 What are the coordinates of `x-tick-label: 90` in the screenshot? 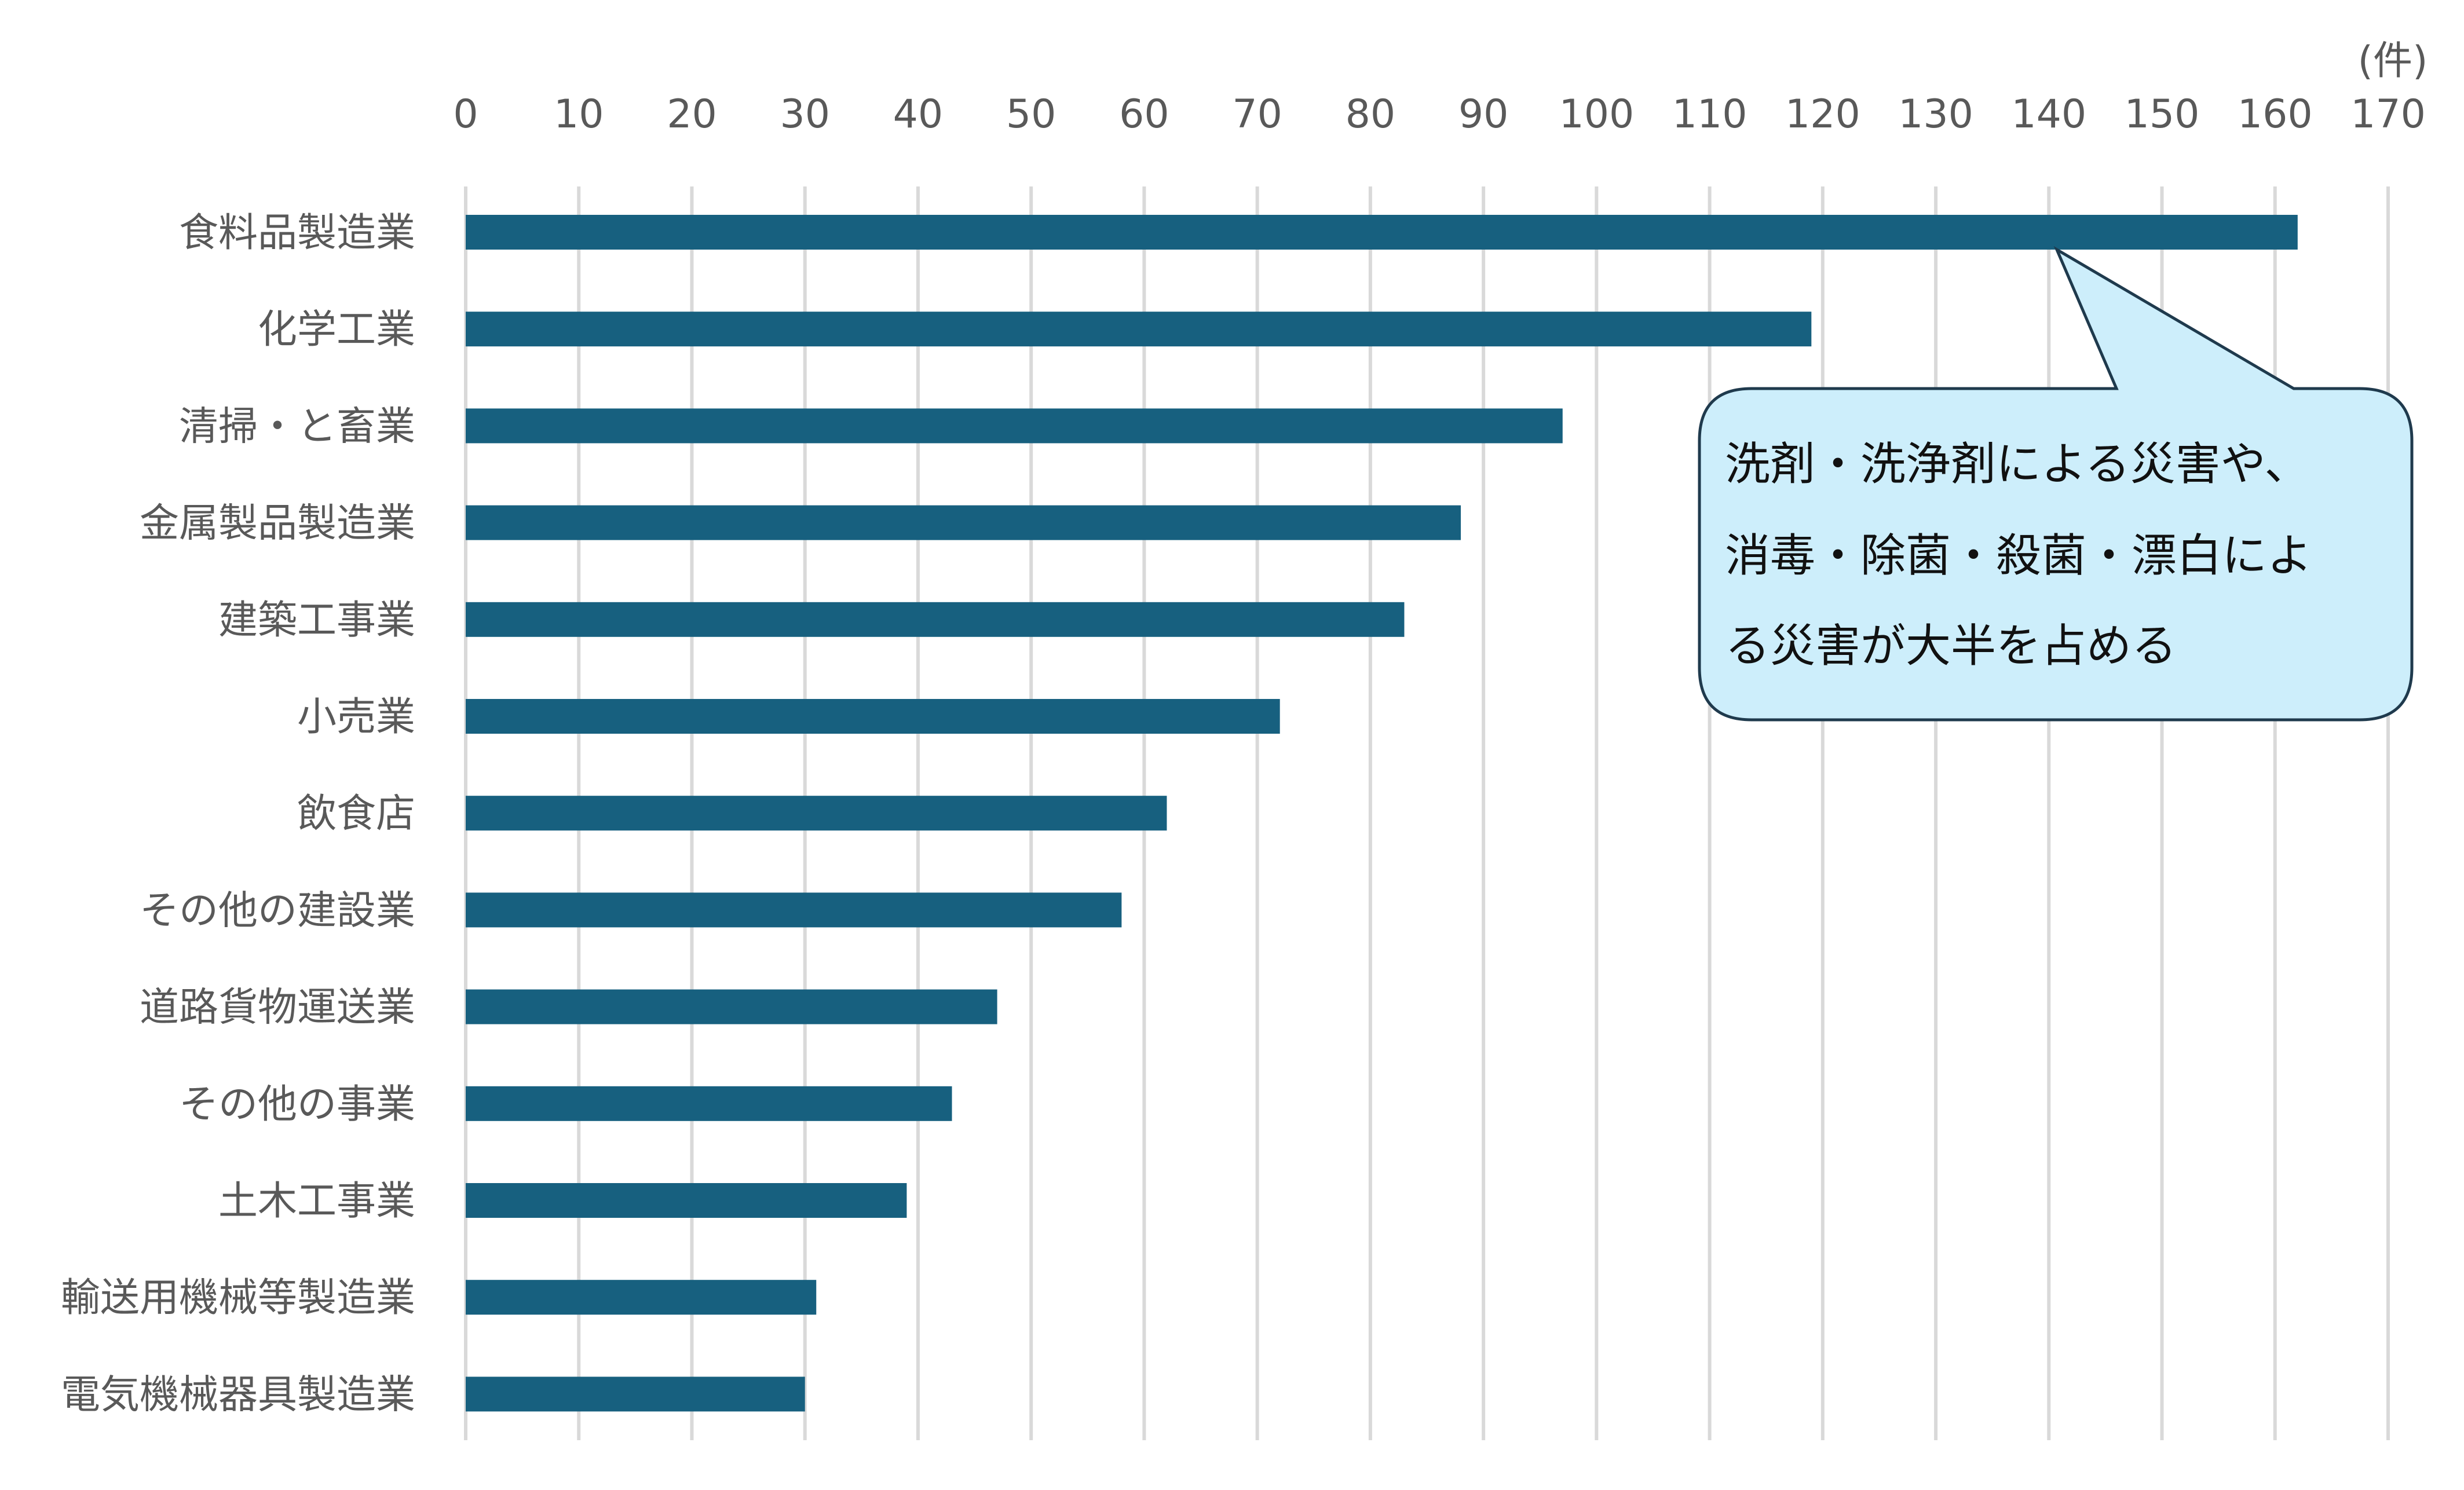 It's located at (1483, 114).